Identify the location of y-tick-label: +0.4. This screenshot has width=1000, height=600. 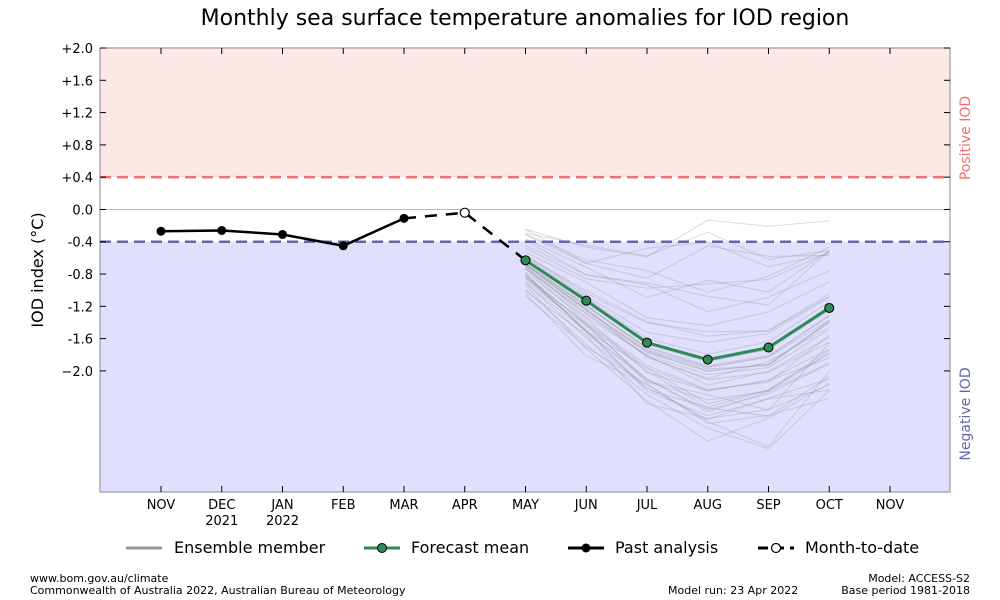
(77, 178).